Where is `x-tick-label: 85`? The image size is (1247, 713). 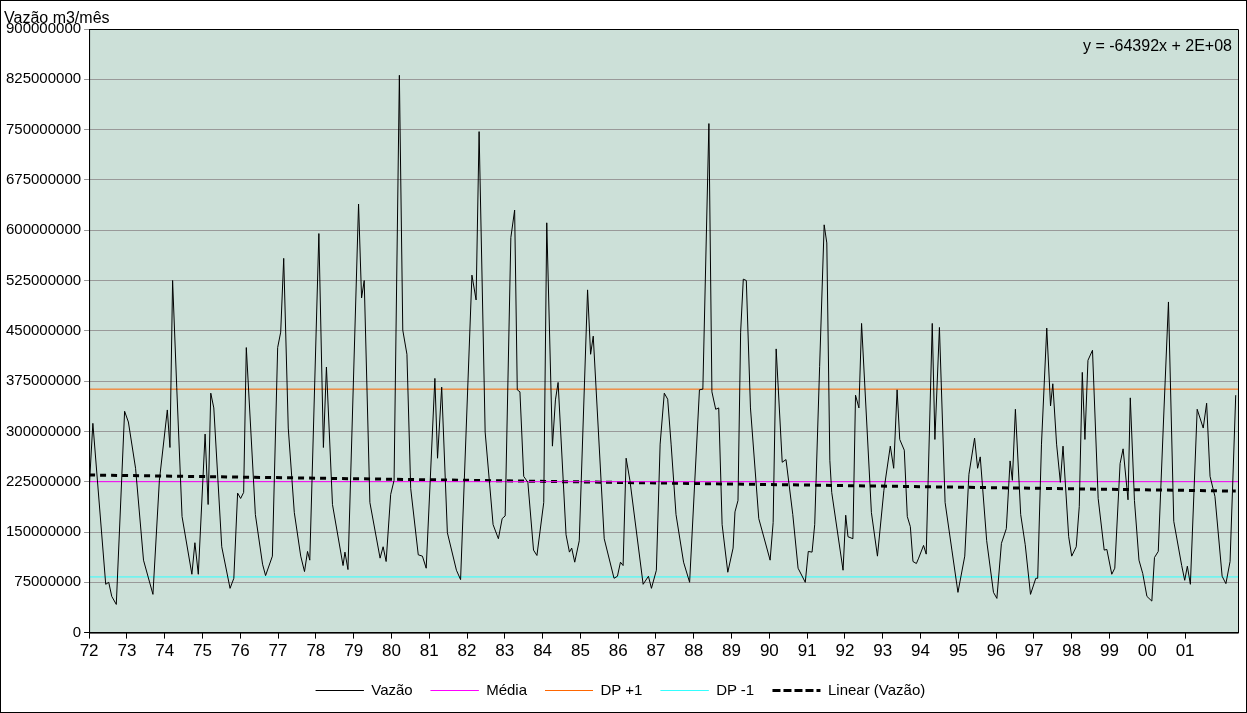 x-tick-label: 85 is located at coordinates (580, 651).